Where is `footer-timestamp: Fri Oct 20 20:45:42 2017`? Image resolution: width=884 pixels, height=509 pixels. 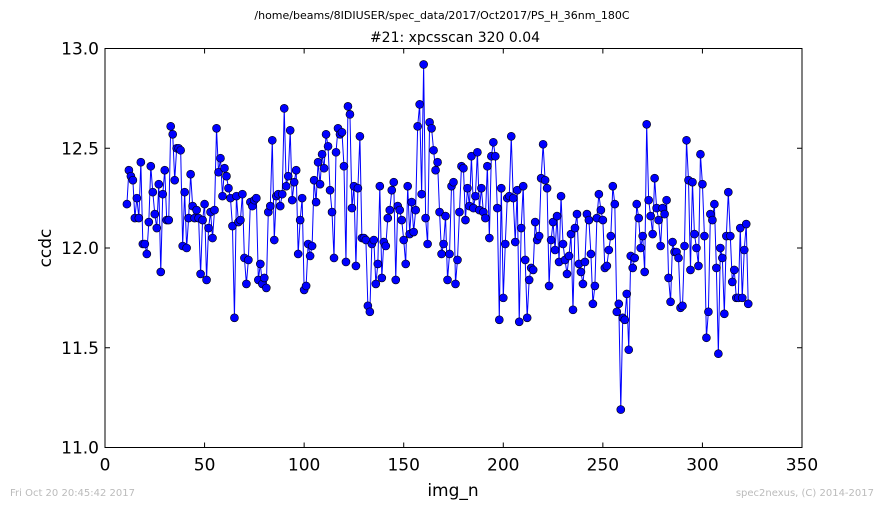
footer-timestamp: Fri Oct 20 20:45:42 2017 is located at coordinates (73, 493).